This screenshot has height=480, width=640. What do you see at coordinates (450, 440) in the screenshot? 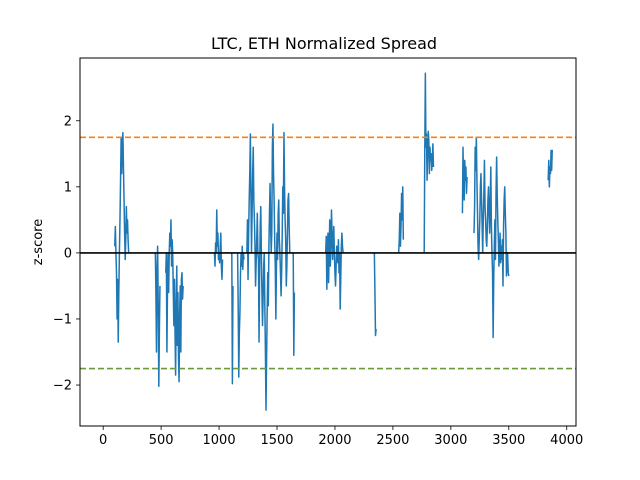
I see `x-tick-label: 3000` at bounding box center [450, 440].